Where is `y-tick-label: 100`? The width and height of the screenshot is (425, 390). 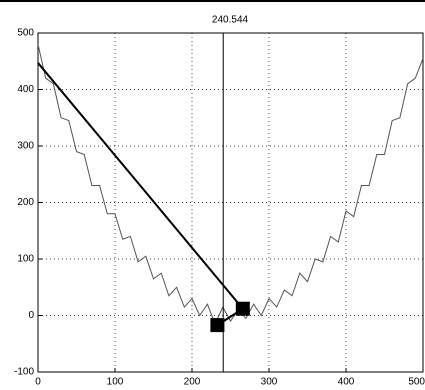 y-tick-label: 100 is located at coordinates (25, 259).